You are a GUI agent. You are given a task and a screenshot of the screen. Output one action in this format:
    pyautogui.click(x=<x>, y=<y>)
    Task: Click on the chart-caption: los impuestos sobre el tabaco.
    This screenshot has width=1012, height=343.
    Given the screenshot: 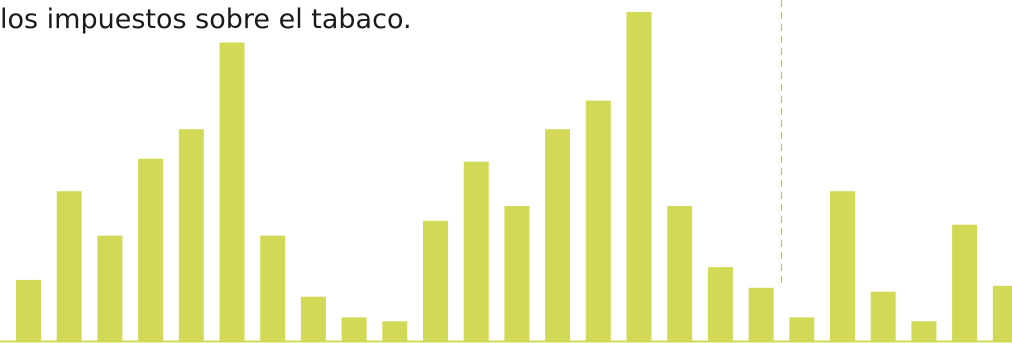 What is the action you would take?
    pyautogui.click(x=206, y=19)
    